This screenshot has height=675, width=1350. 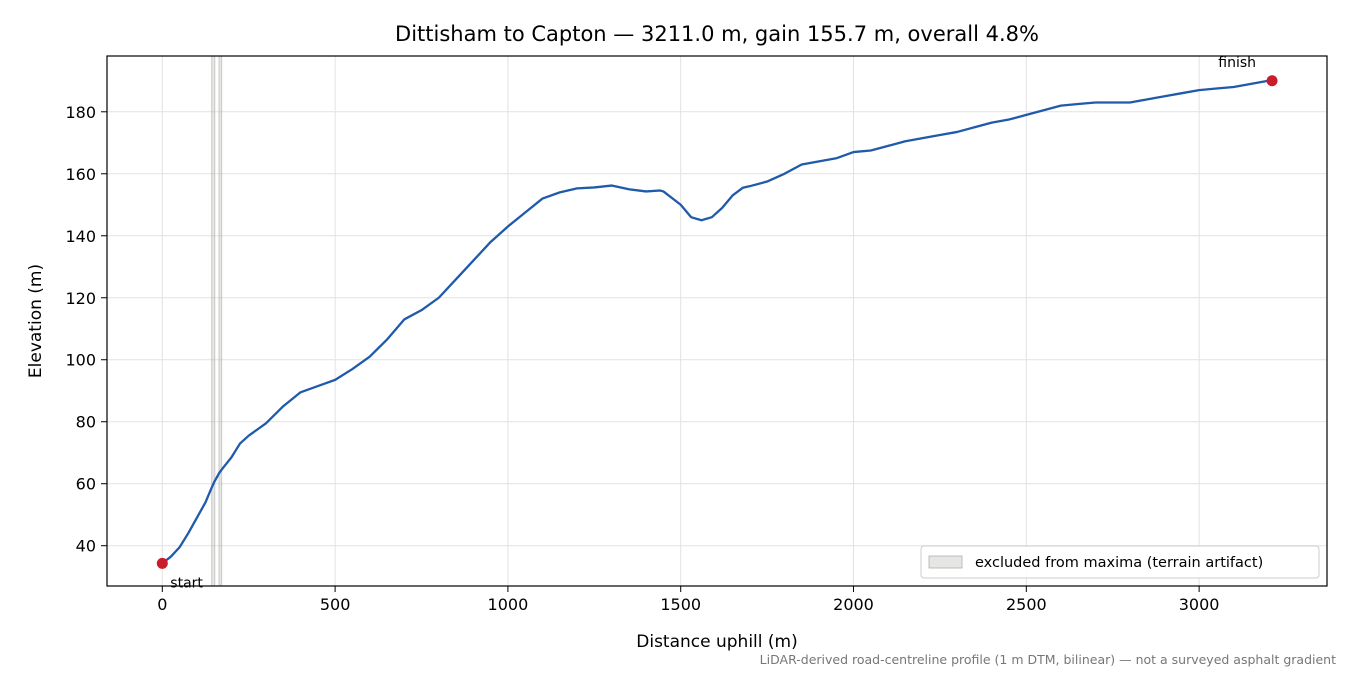 I want to click on x-tick-label: 2000, so click(x=853, y=604).